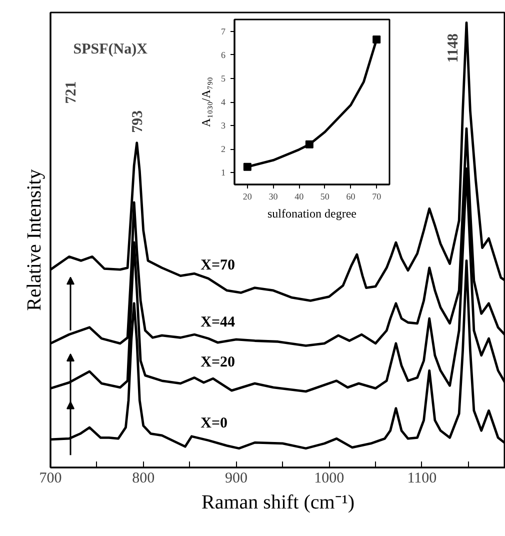  I want to click on y-tick-label: 4, so click(223, 102).